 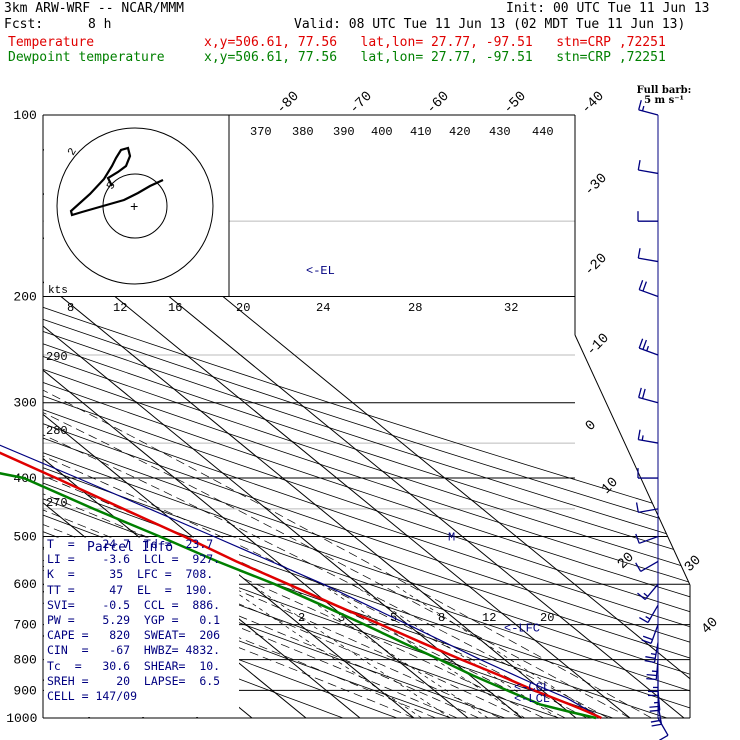 What do you see at coordinates (593, 103) in the screenshot?
I see `isotherm-label: -40` at bounding box center [593, 103].